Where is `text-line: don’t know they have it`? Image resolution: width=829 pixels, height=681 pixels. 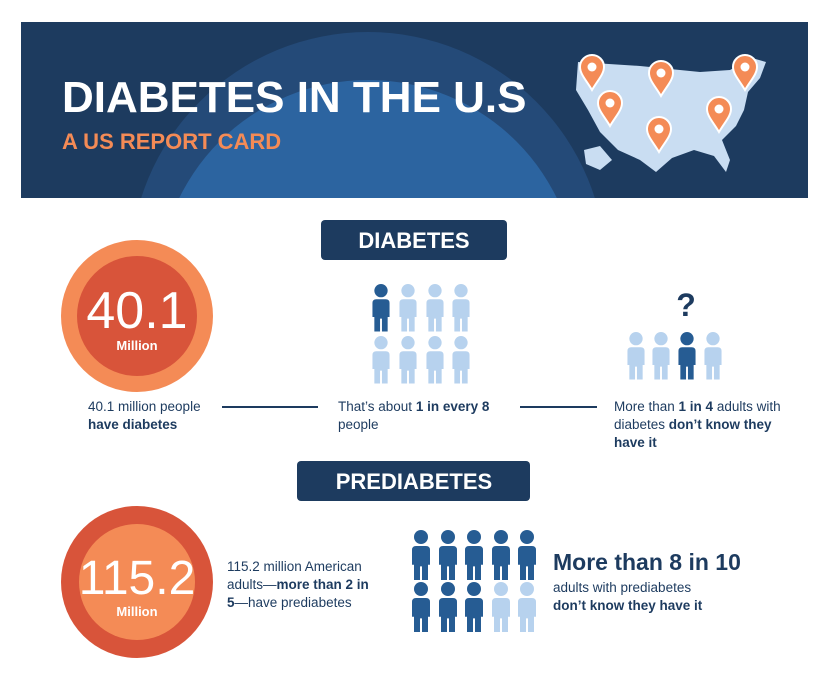
text-line: don’t know they have it is located at coordinates (628, 605).